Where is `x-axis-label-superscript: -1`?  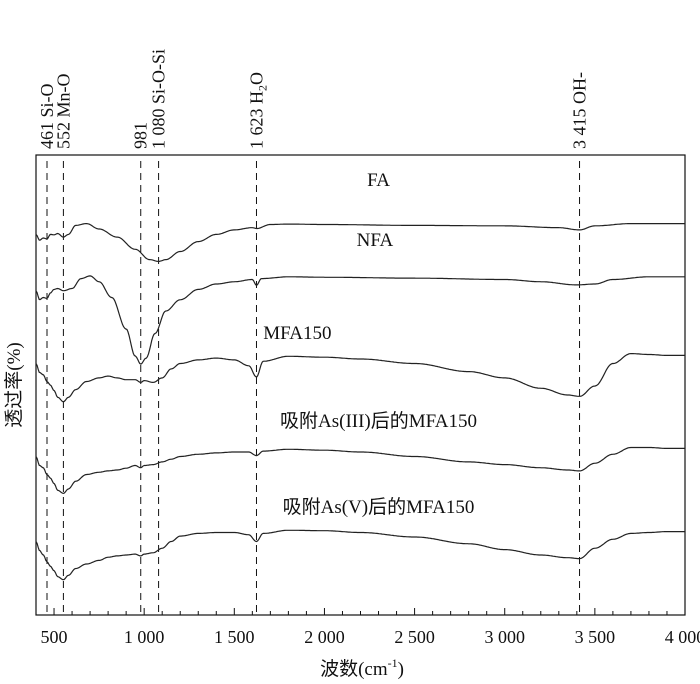 x-axis-label-superscript: -1 is located at coordinates (393, 663).